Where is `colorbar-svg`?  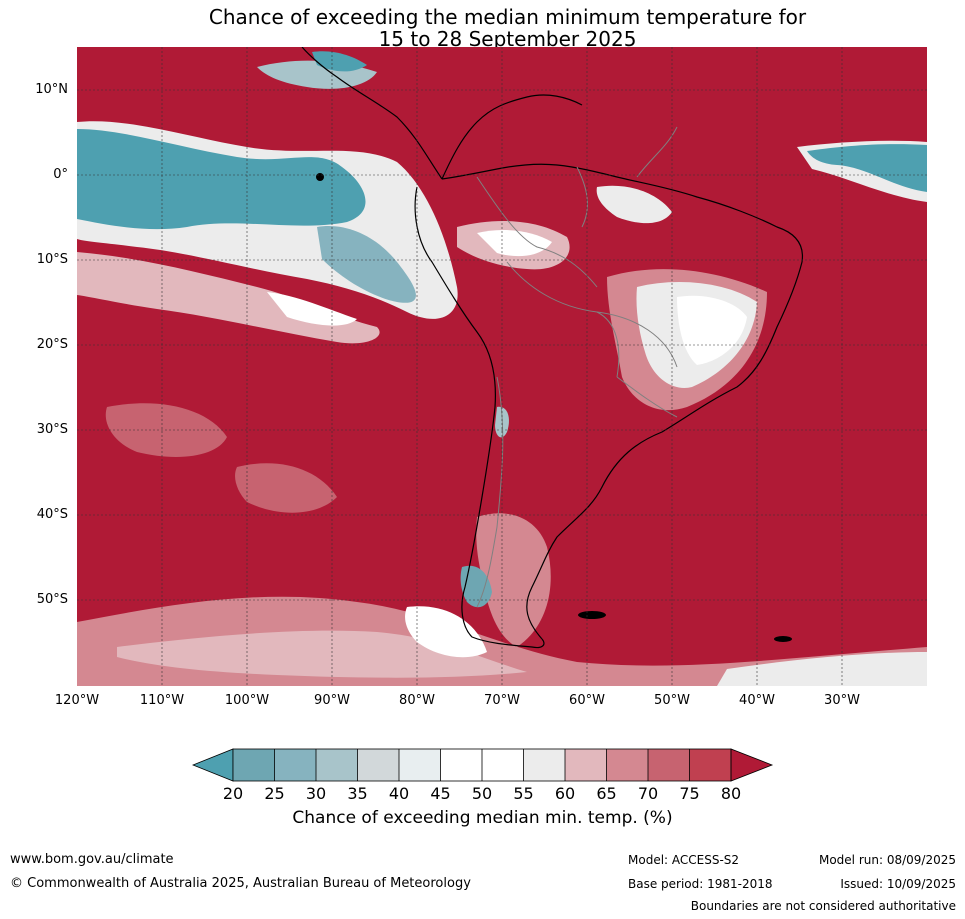 colorbar-svg is located at coordinates (482, 765).